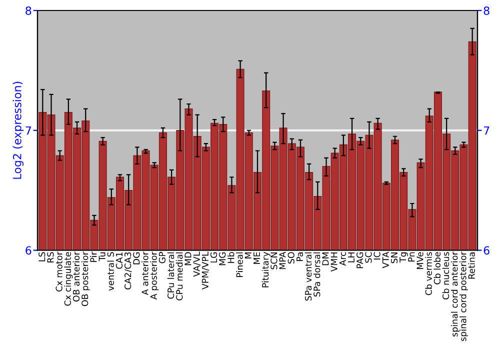  Describe the element at coordinates (76, 277) in the screenshot. I see `x-tick-label: OB anterior` at that location.